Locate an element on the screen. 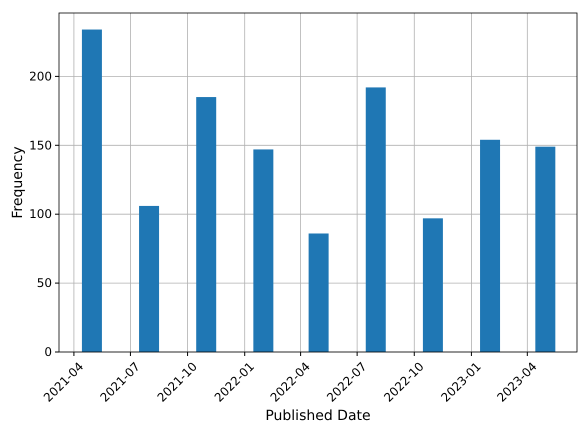  y-tick-label: 100 is located at coordinates (40, 214).